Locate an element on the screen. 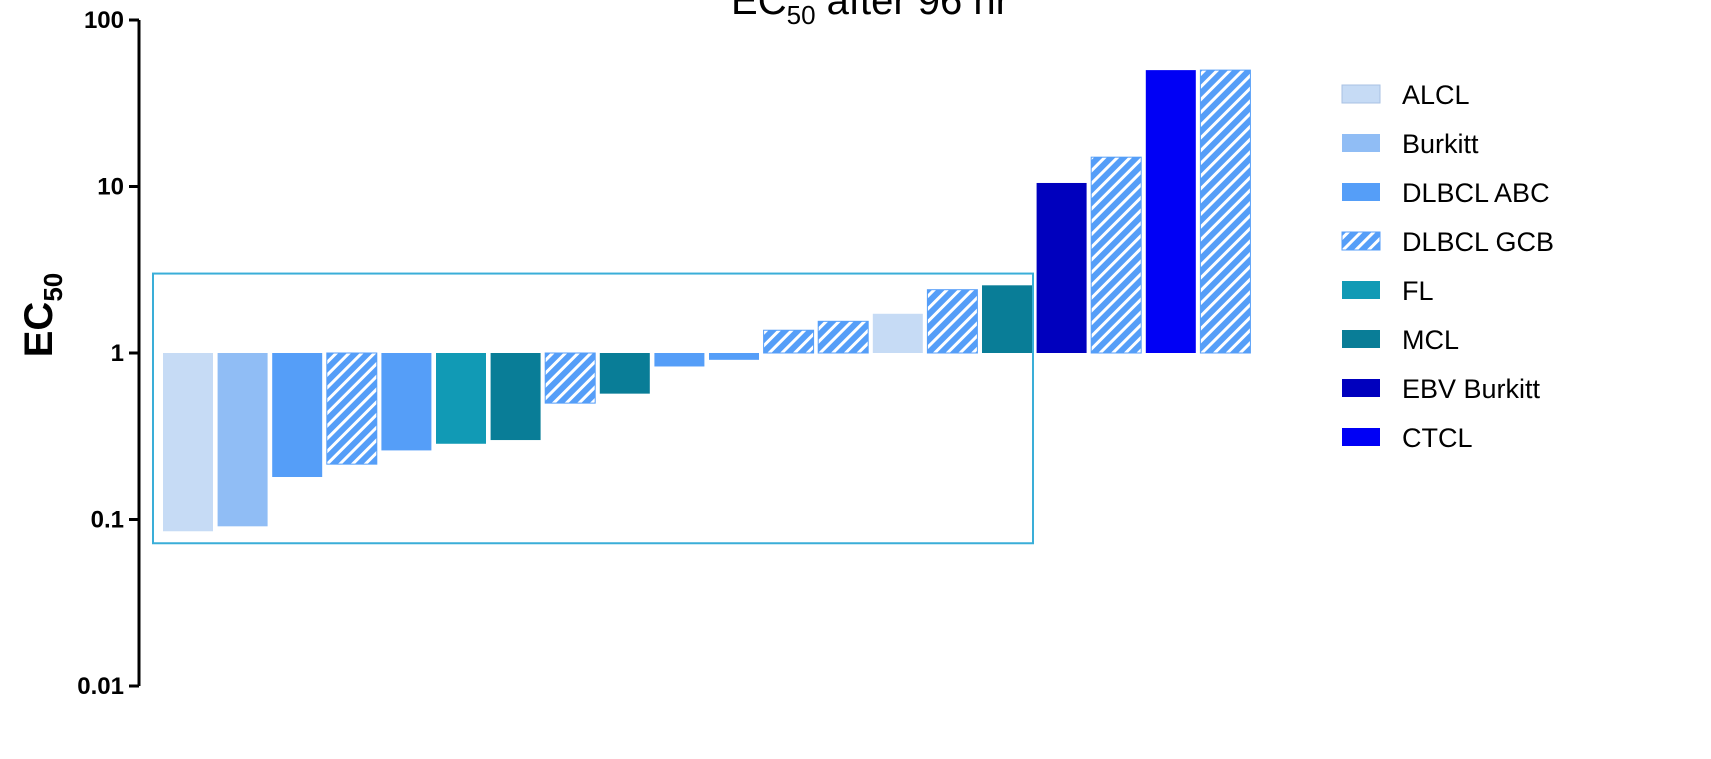 The image size is (1711, 759). legend-label-dlbcl-abc: DLBCL ABC is located at coordinates (1476, 193).